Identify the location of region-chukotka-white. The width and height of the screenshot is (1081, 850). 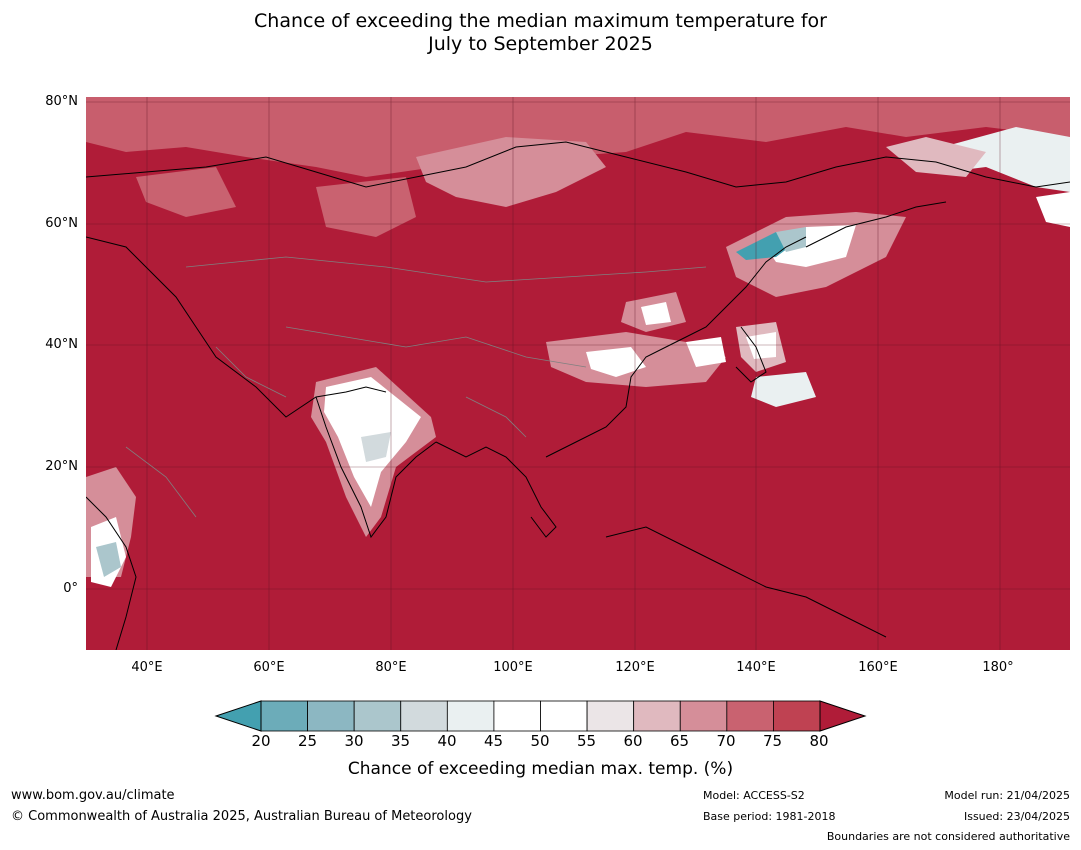
(1053, 209).